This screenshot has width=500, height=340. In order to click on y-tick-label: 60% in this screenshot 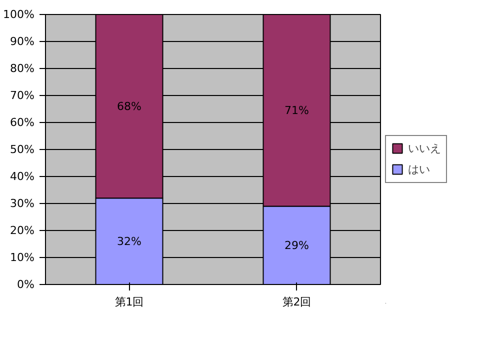, I will do `click(22, 122)`.